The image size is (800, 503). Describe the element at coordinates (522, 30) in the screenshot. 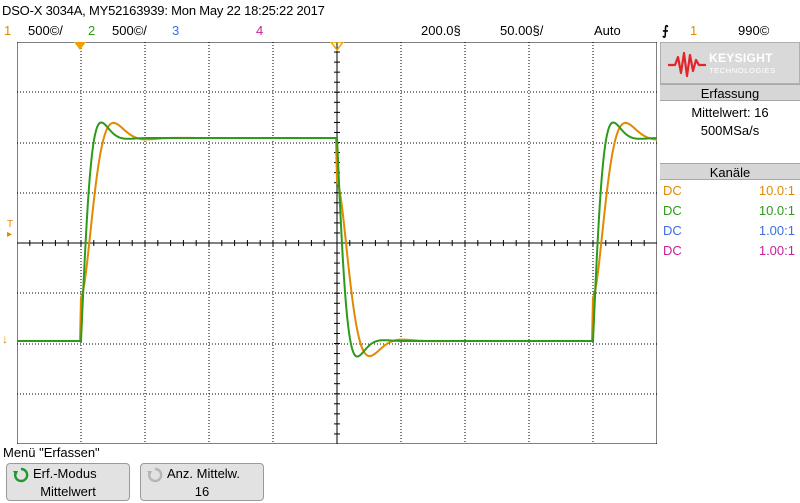

I see `timebase-scale: 50.00§/` at that location.